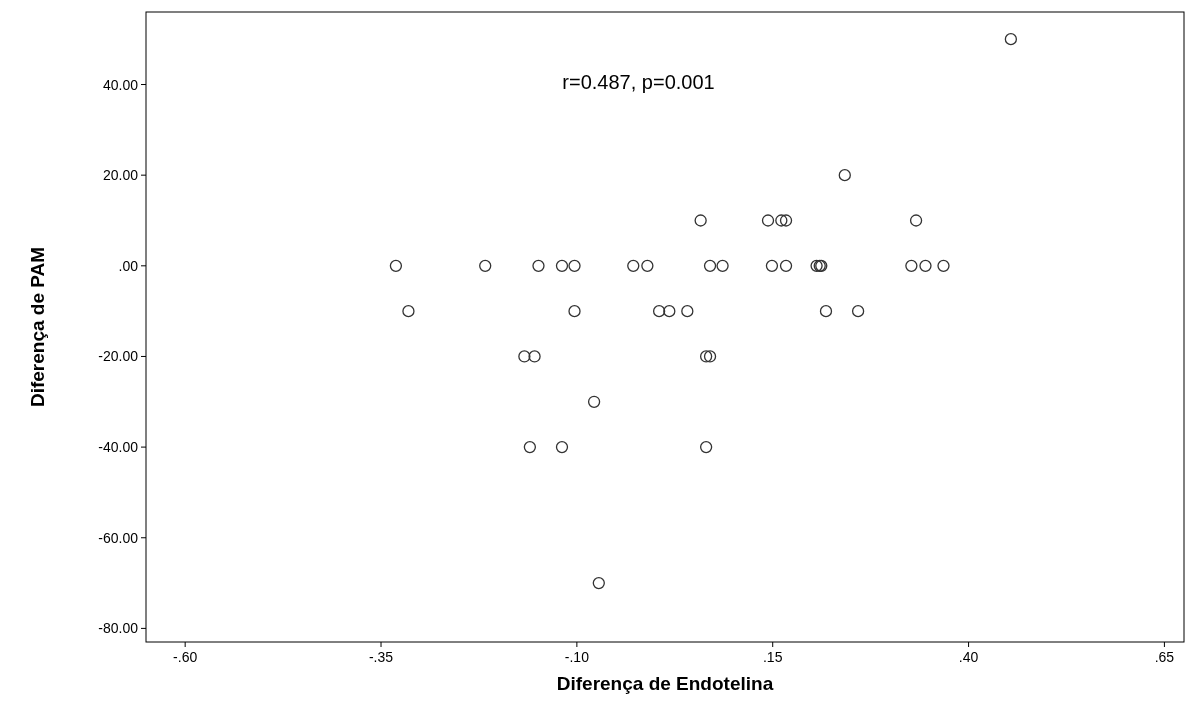 This screenshot has height=708, width=1196. I want to click on x-tick-label: -.60, so click(185, 657).